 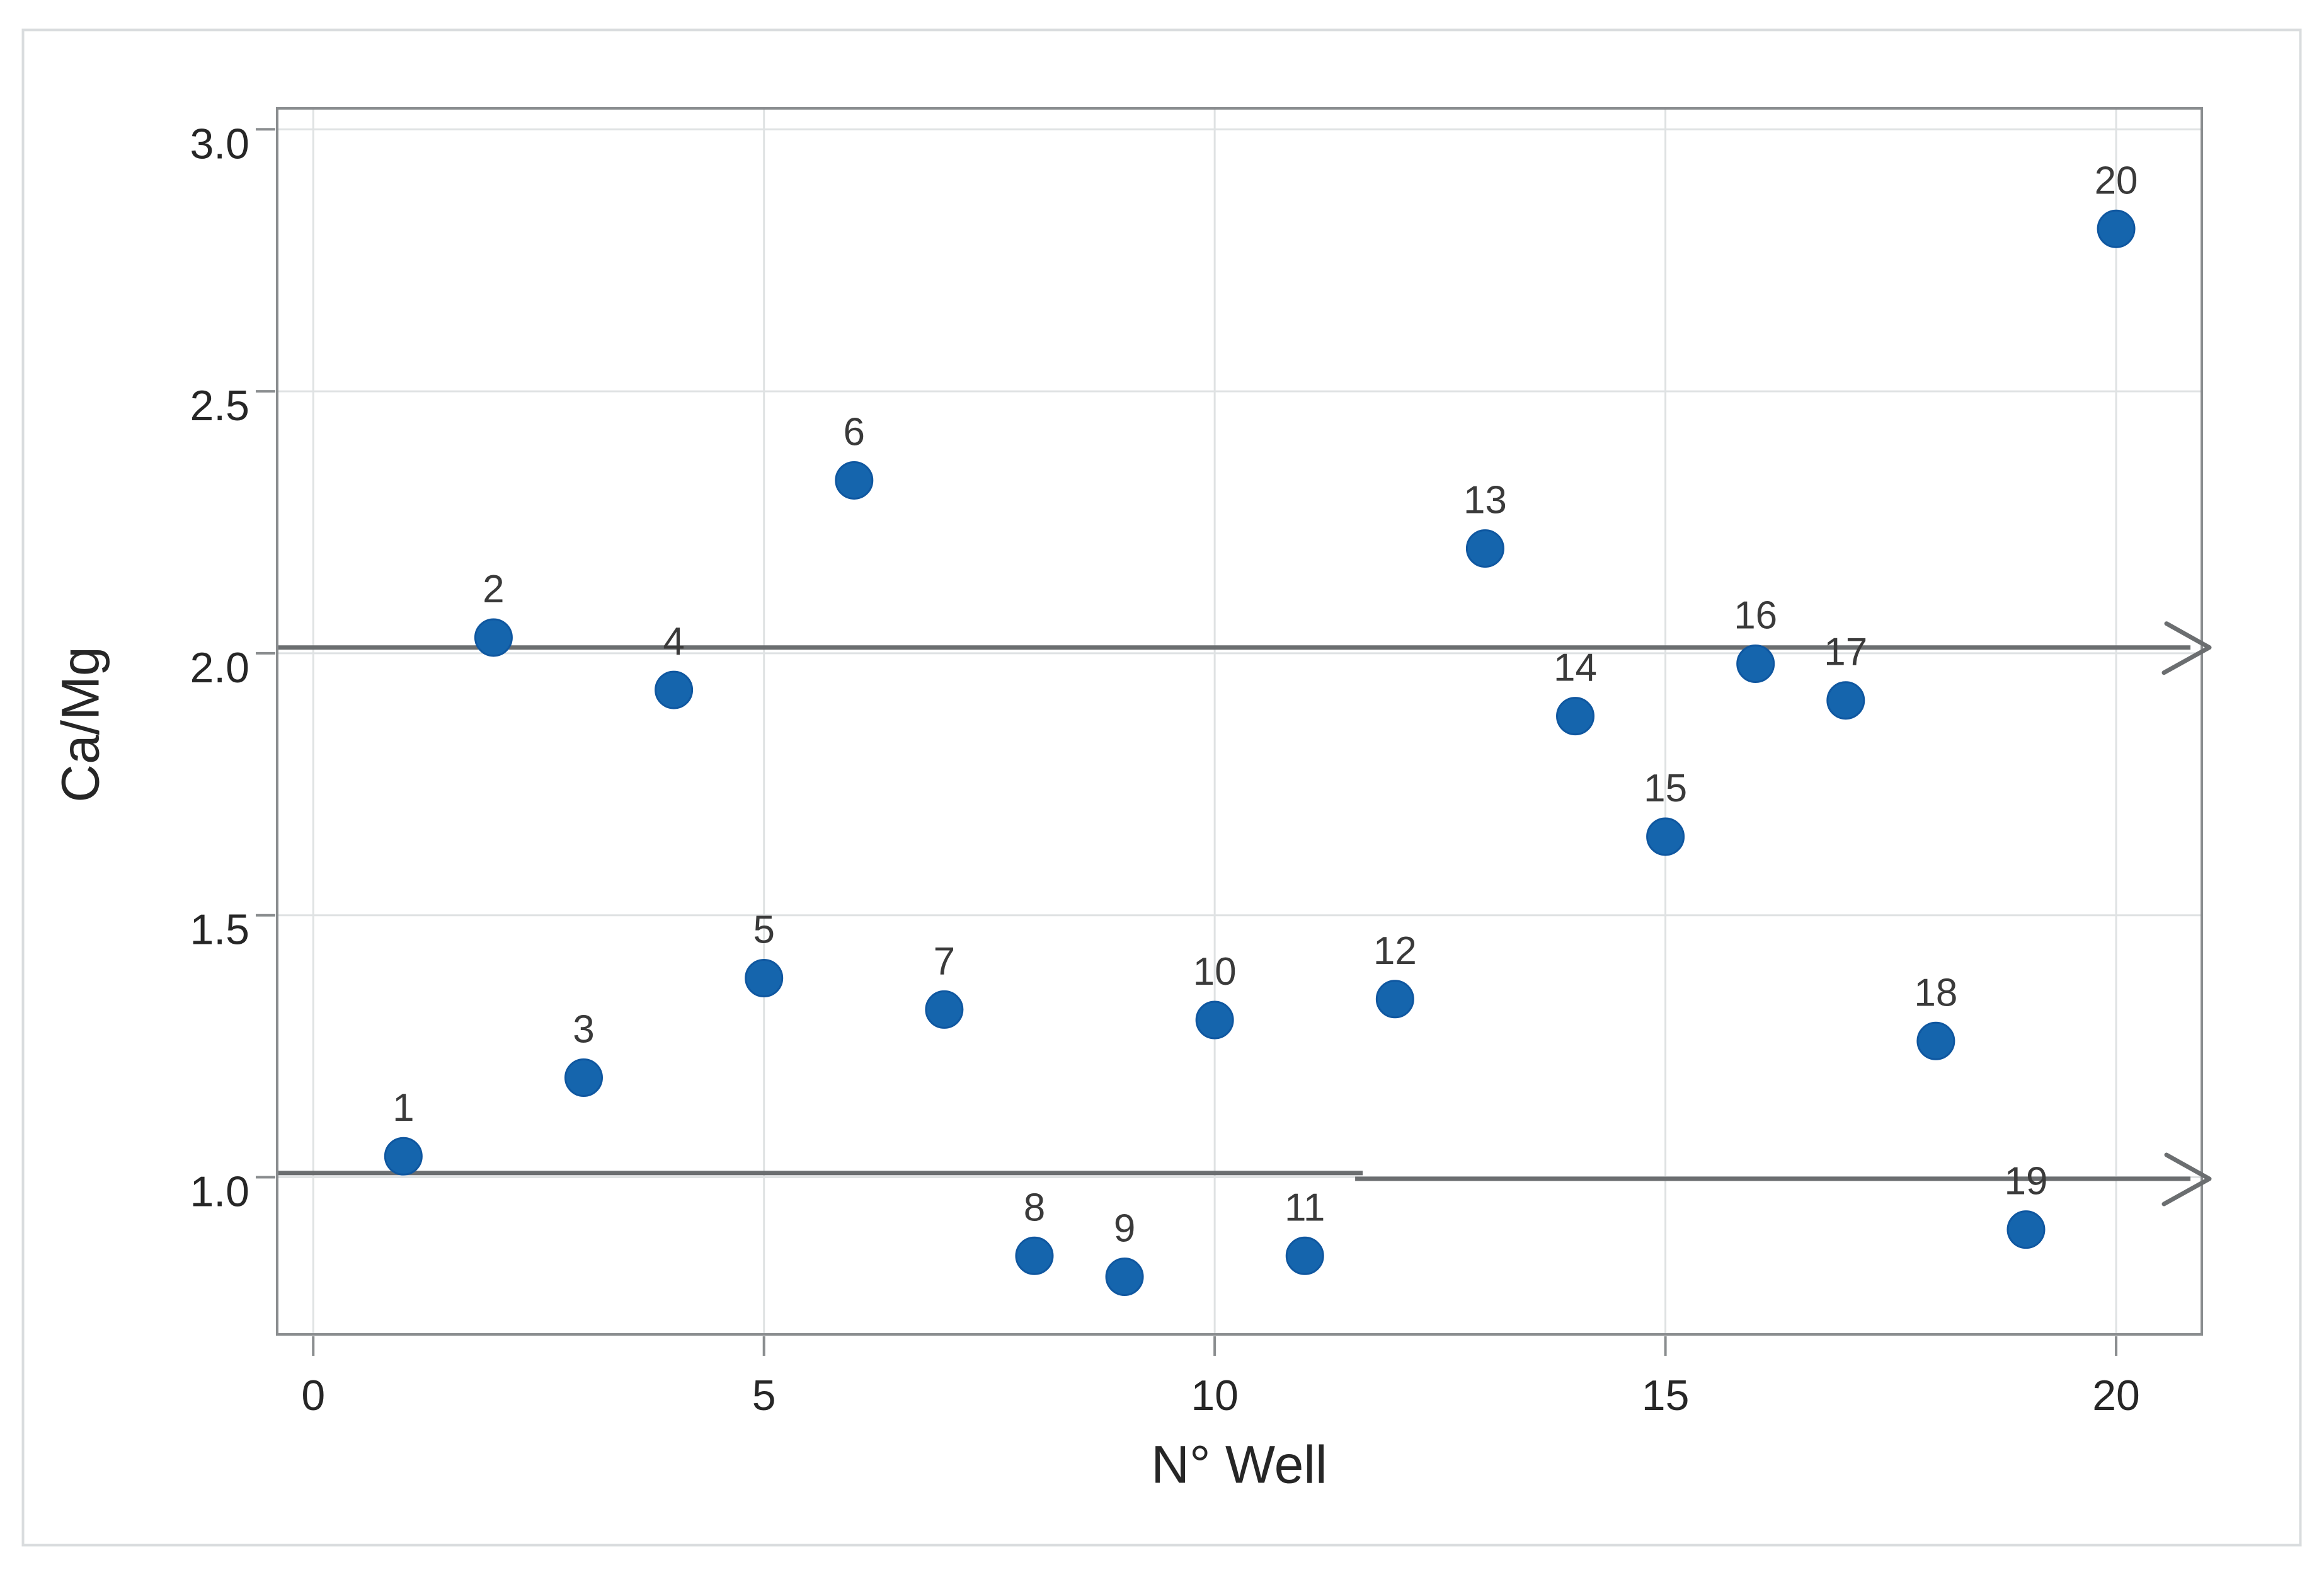 I want to click on data-point-label: 17, so click(x=1845, y=652).